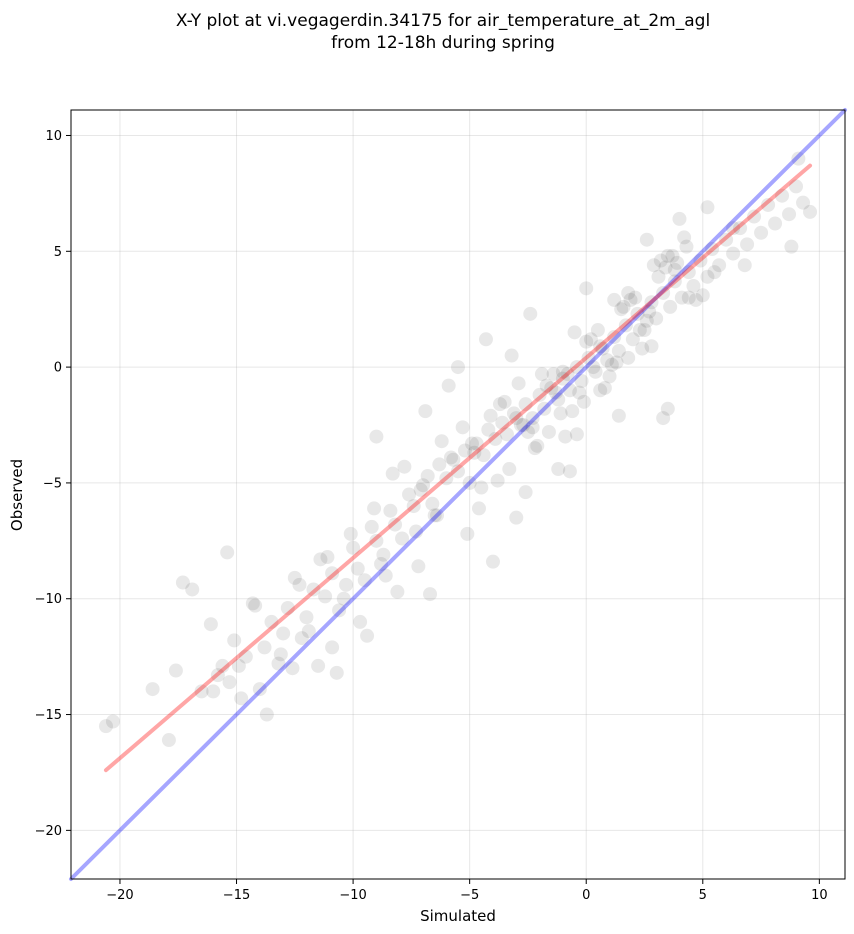 This screenshot has height=934, width=854. I want to click on y-tick-label: 5, so click(58, 252).